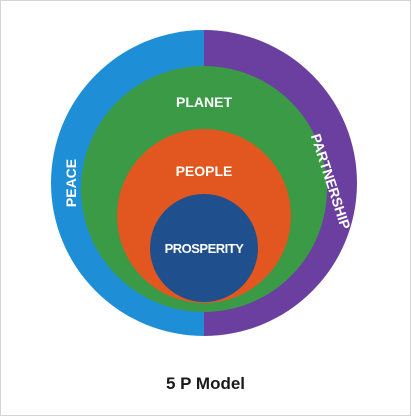 The height and width of the screenshot is (416, 411). I want to click on planet-label: PLANET, so click(204, 102).